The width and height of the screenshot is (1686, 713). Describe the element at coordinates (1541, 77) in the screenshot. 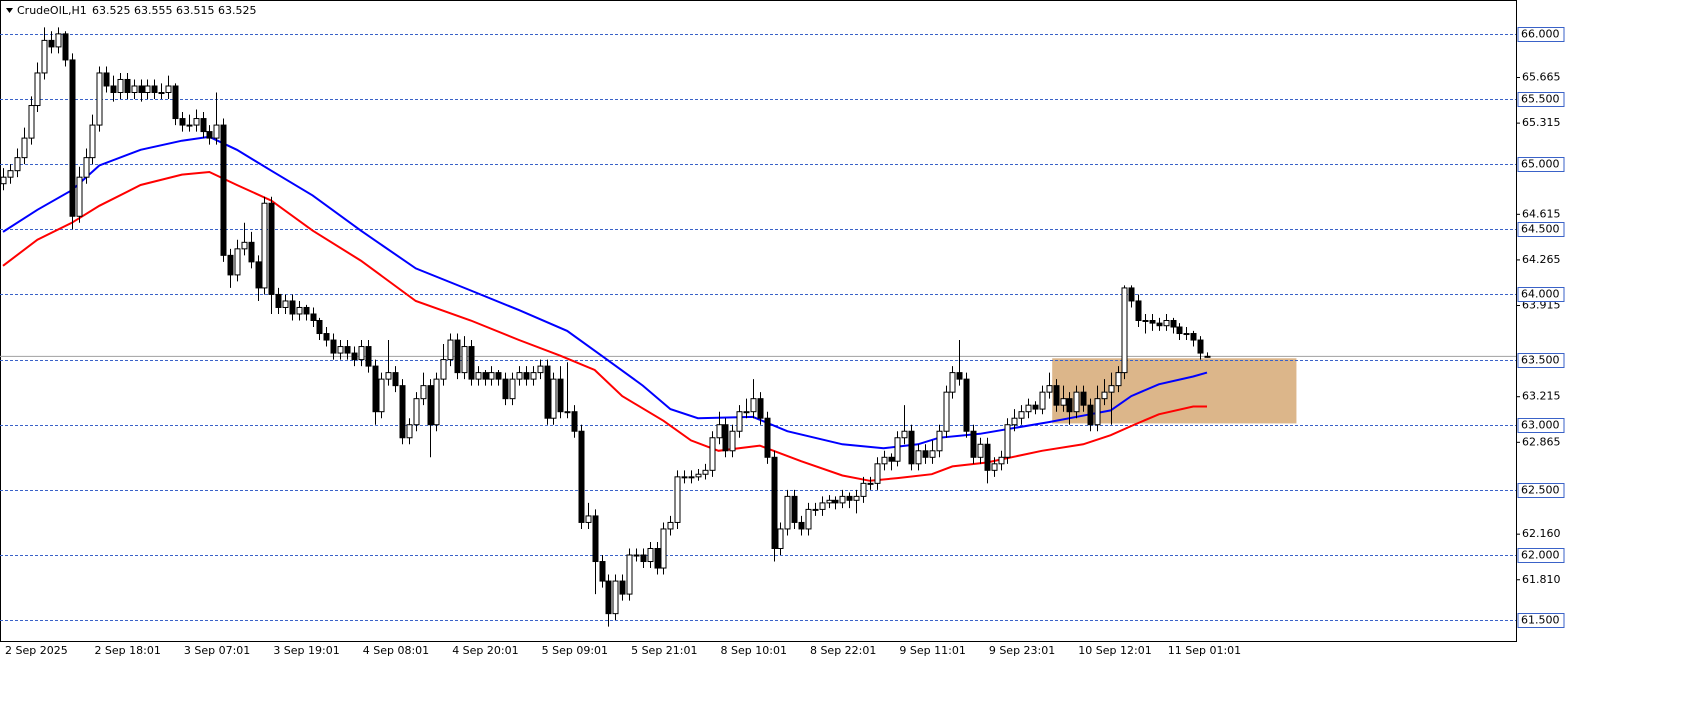

I see `y-tick-label: 65.665` at that location.